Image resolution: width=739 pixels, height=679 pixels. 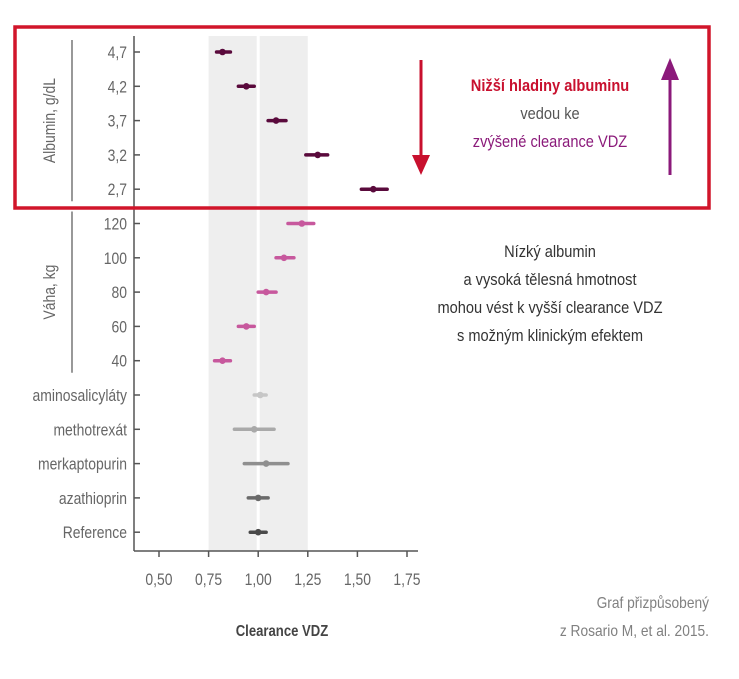 I want to click on source-line2: z Rosario M, et al. 2015., so click(x=634, y=631).